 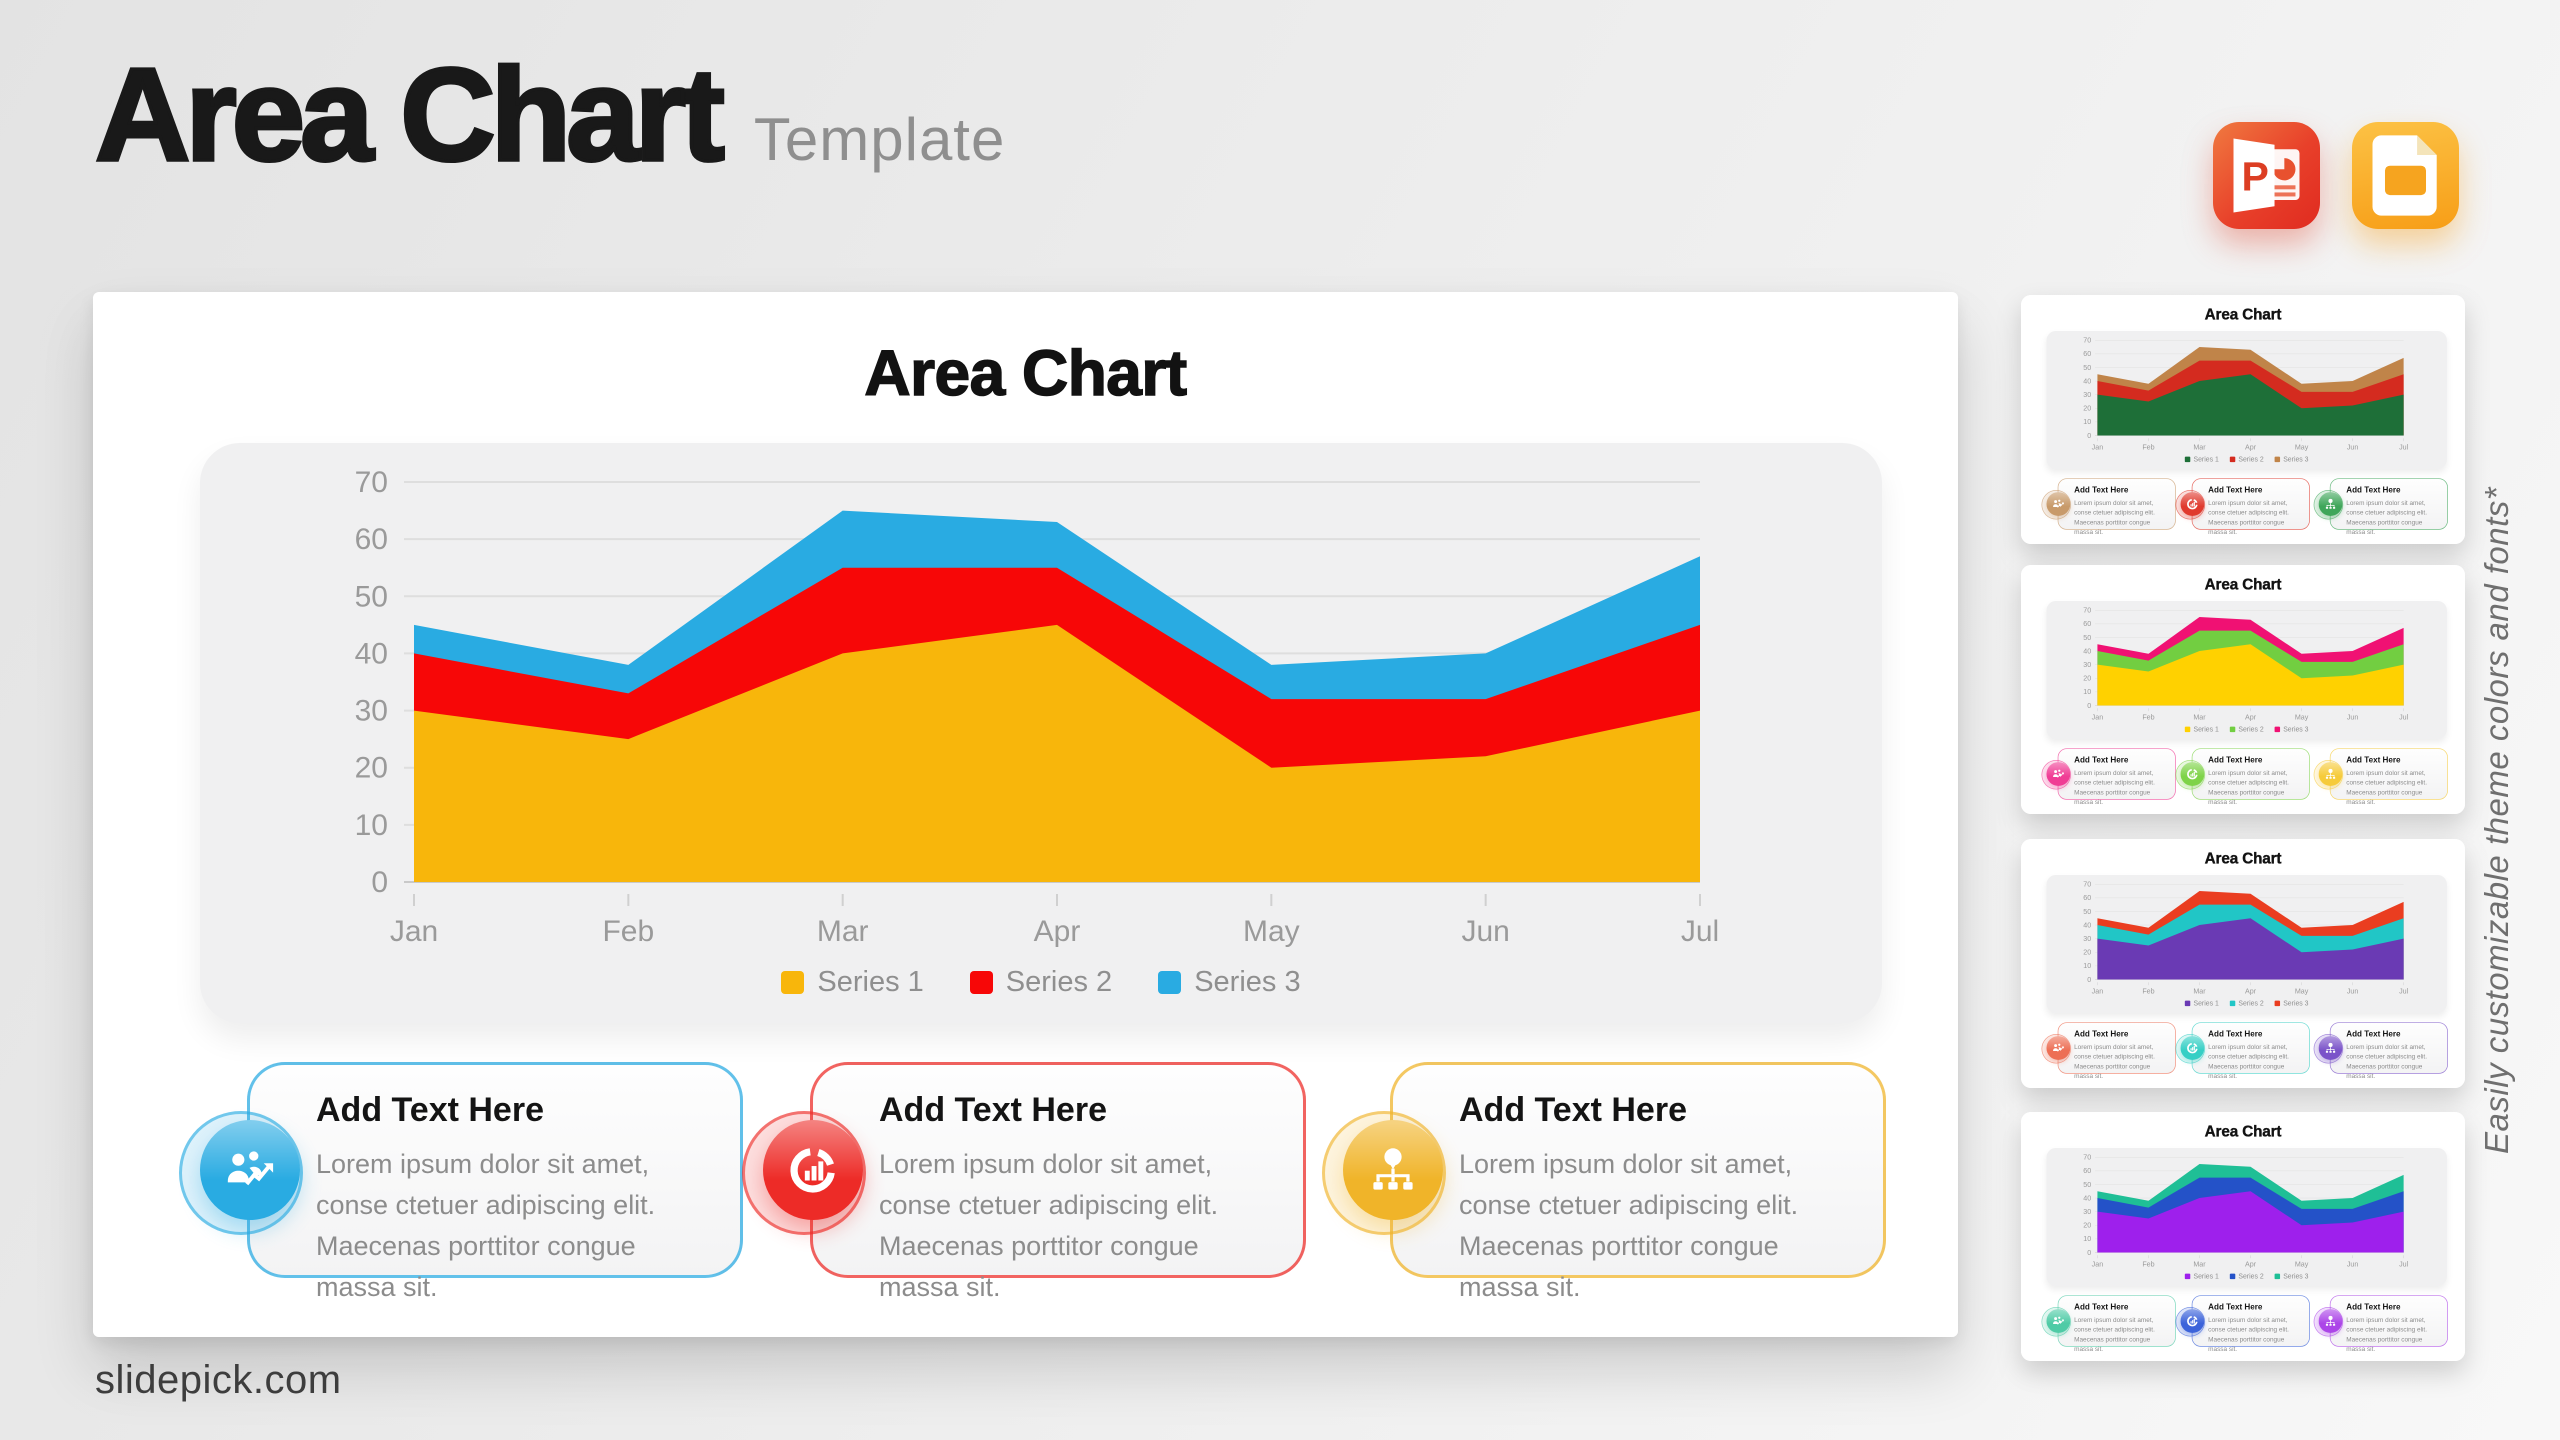 What do you see at coordinates (2098, 992) in the screenshot?
I see `svg-text: Jan` at bounding box center [2098, 992].